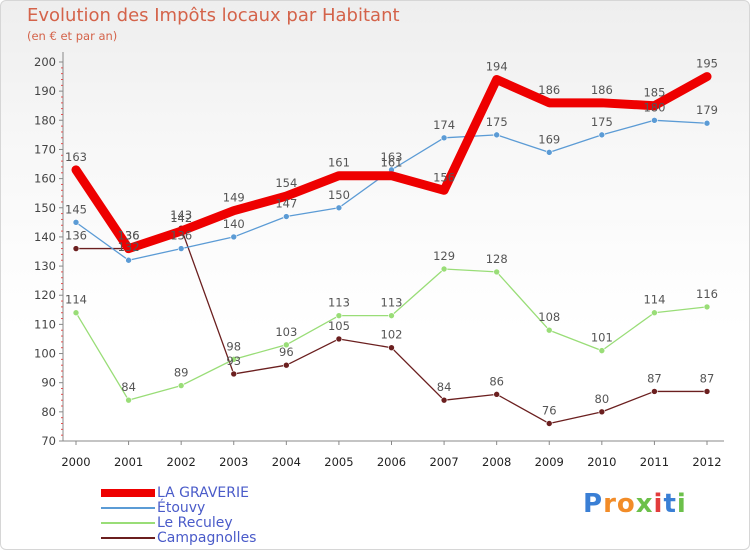 The width and height of the screenshot is (750, 550). What do you see at coordinates (549, 462) in the screenshot?
I see `x-tick-label: 2009` at bounding box center [549, 462].